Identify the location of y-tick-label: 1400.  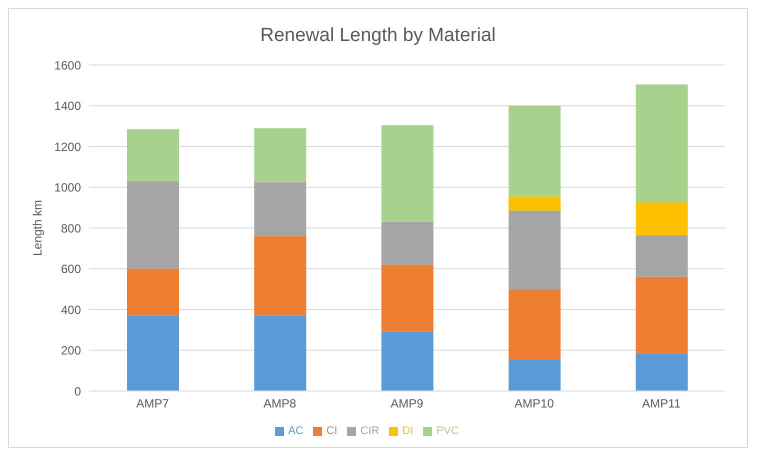
(68, 106).